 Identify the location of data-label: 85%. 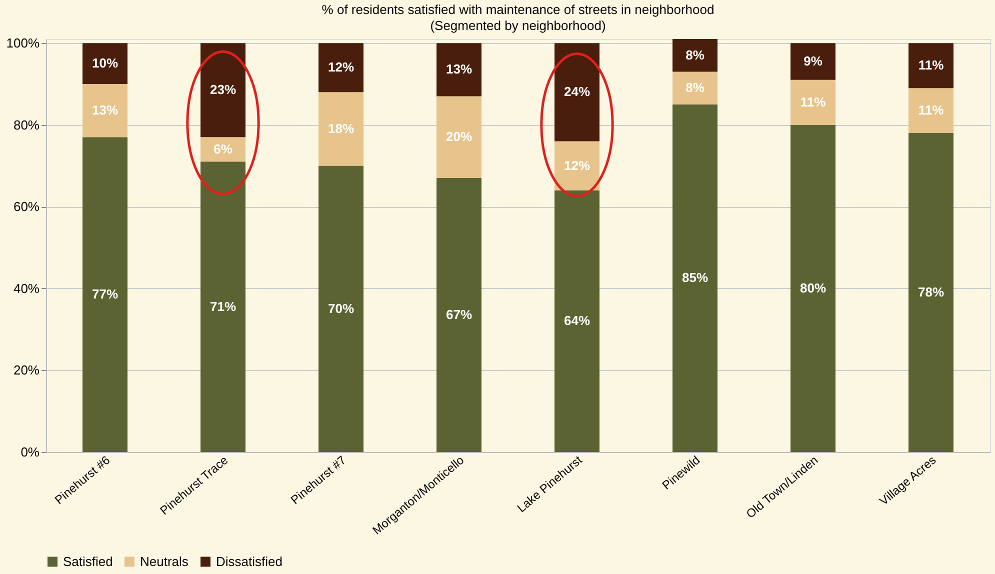
(695, 278).